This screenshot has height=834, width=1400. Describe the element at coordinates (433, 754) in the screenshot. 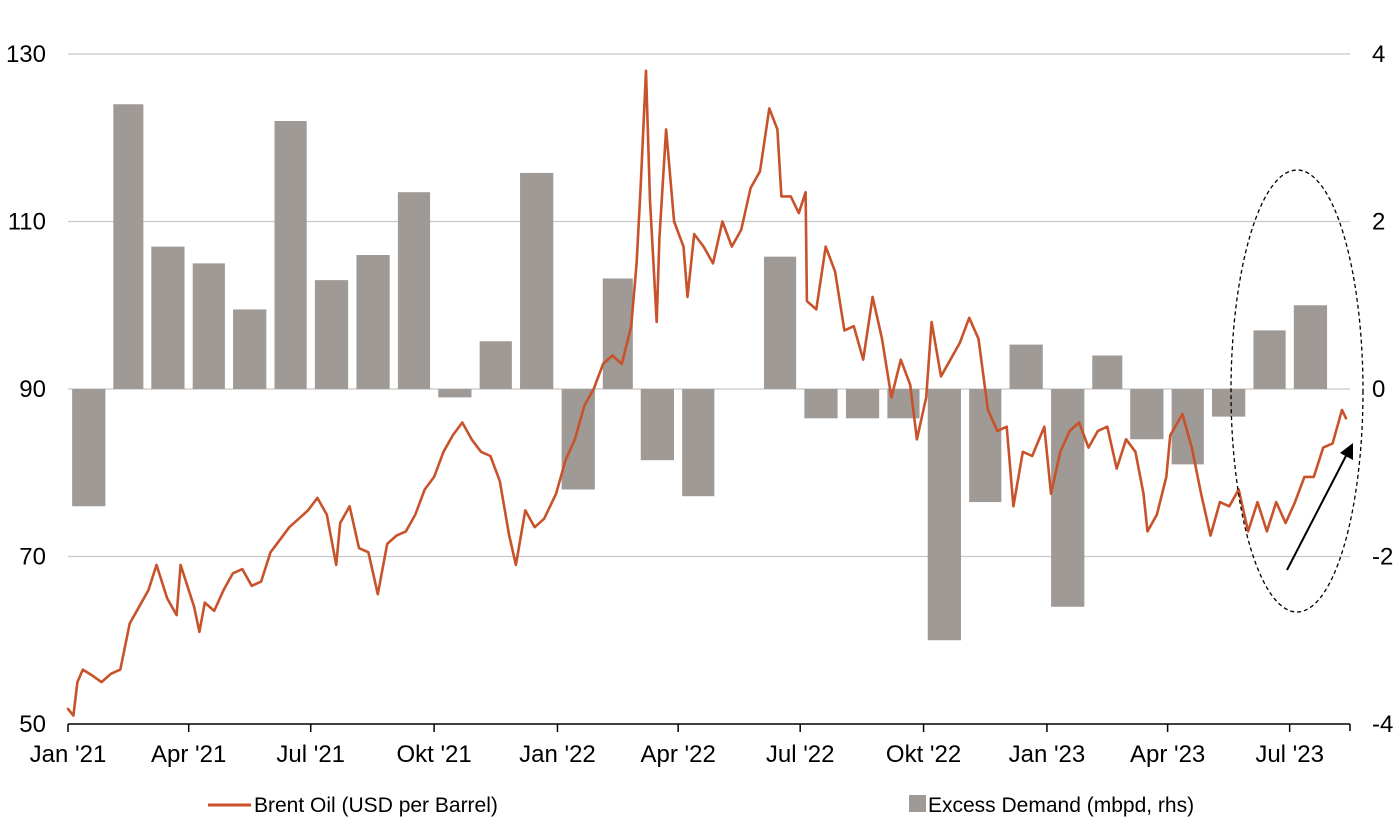

I see `x-tick-label: Okt '21` at that location.